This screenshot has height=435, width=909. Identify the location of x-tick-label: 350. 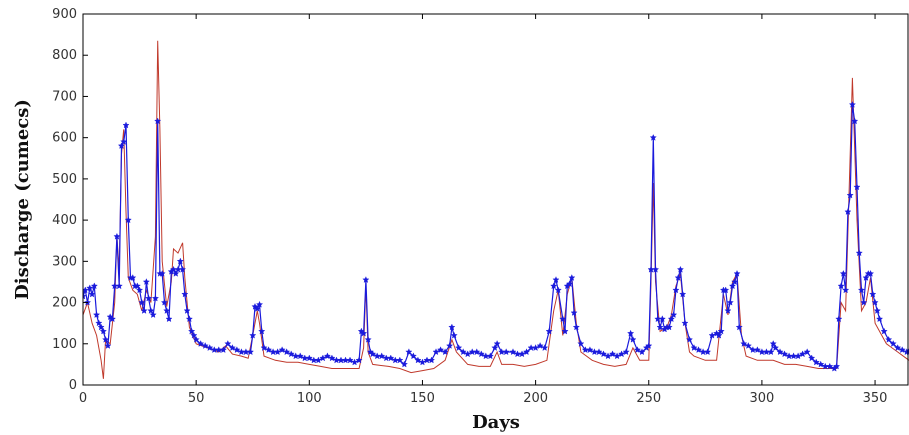
(875, 398).